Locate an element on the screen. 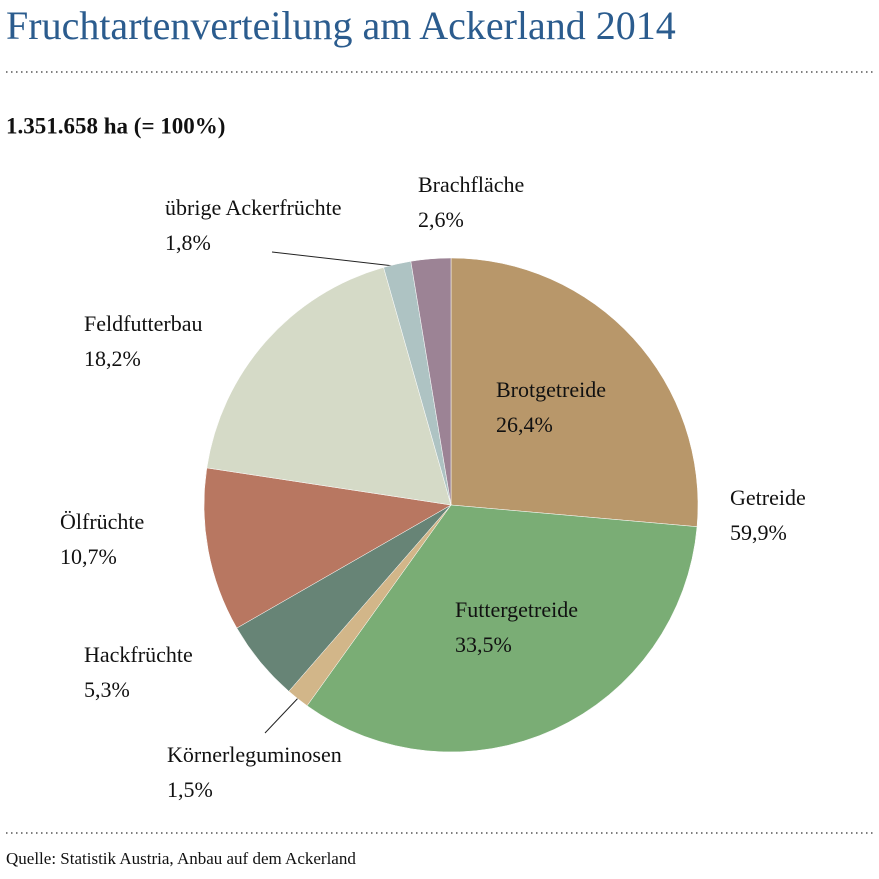 Image resolution: width=879 pixels, height=879 pixels. group-label: Getreide is located at coordinates (768, 497).